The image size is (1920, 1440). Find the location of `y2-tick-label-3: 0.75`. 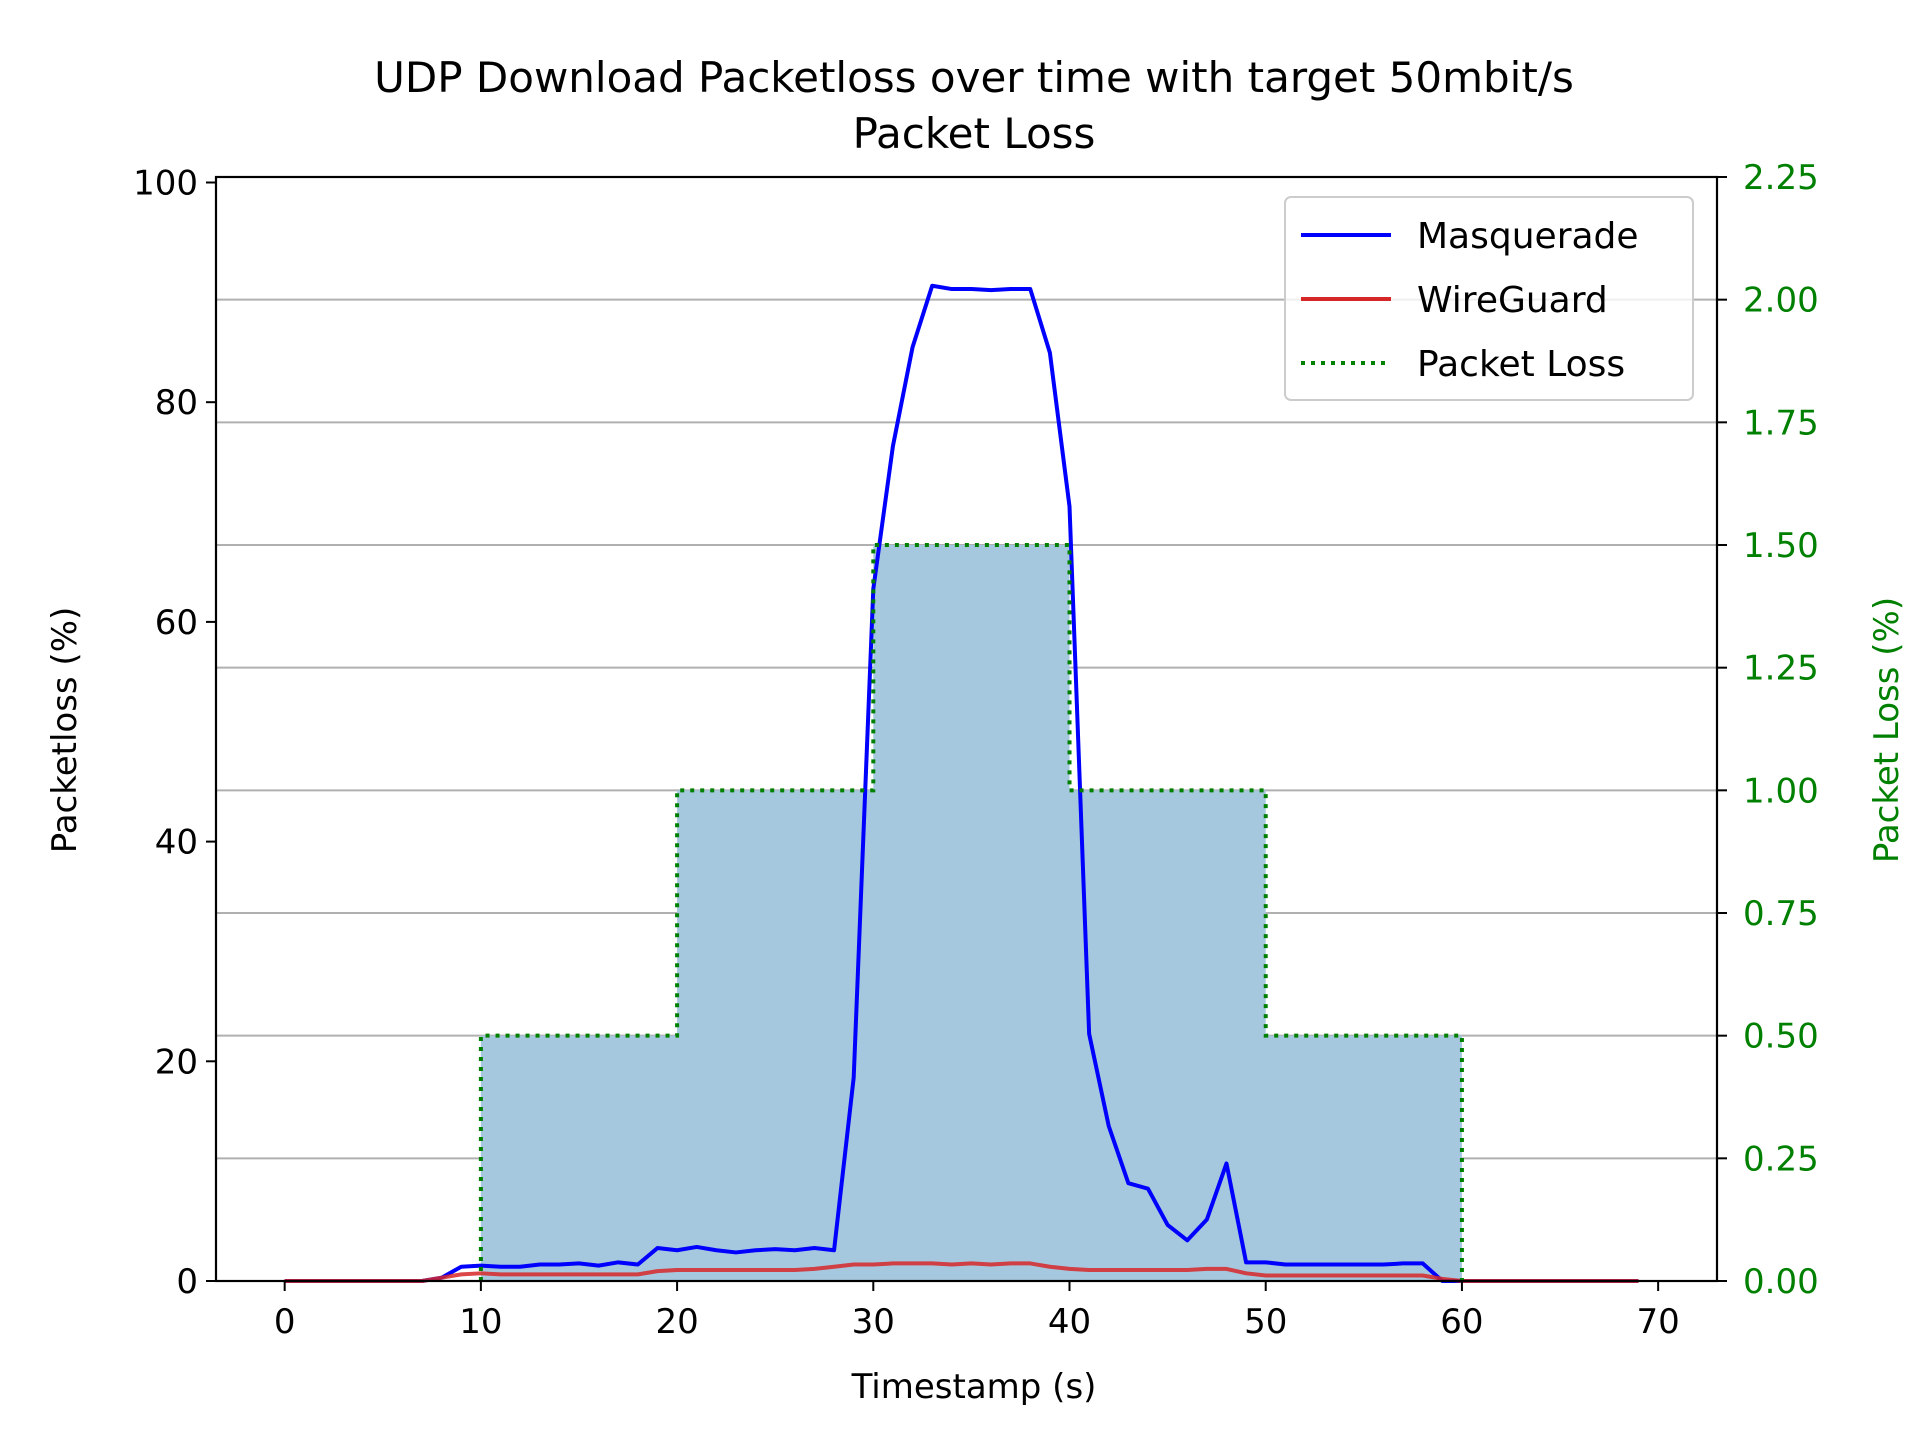

y2-tick-label-3: 0.75 is located at coordinates (1781, 914).